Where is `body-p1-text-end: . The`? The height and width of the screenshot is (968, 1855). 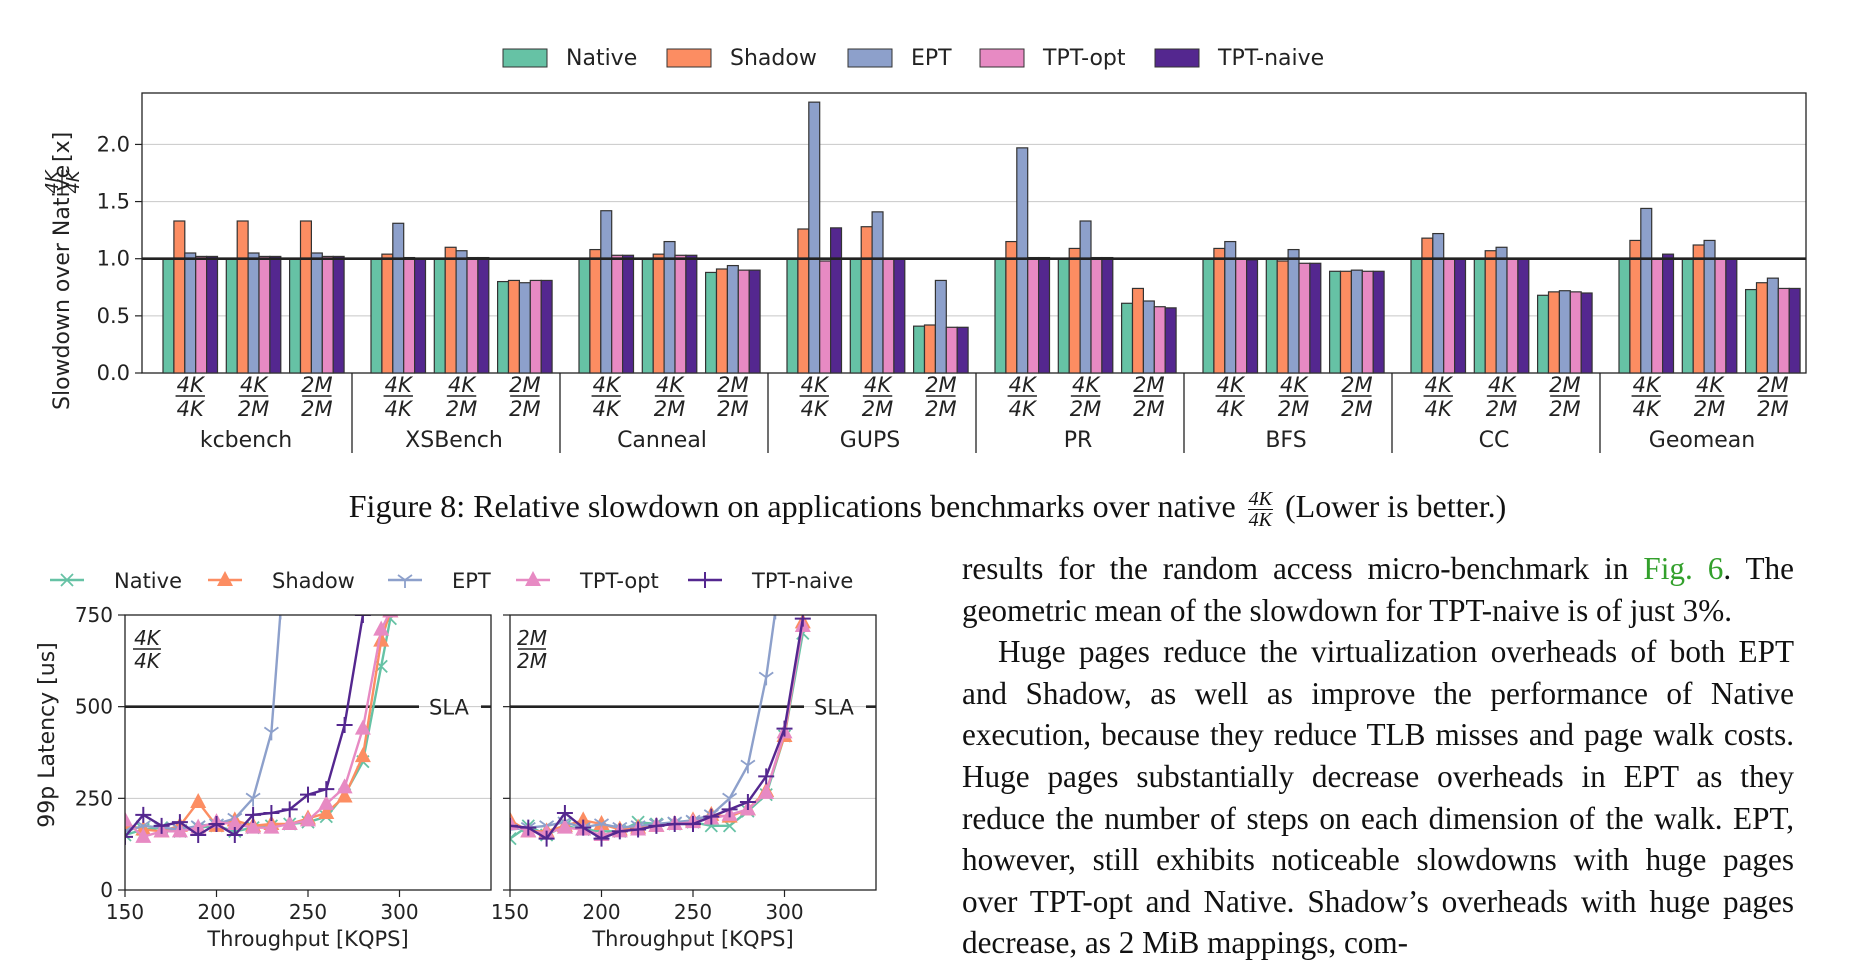 body-p1-text-end: . The is located at coordinates (1758, 568).